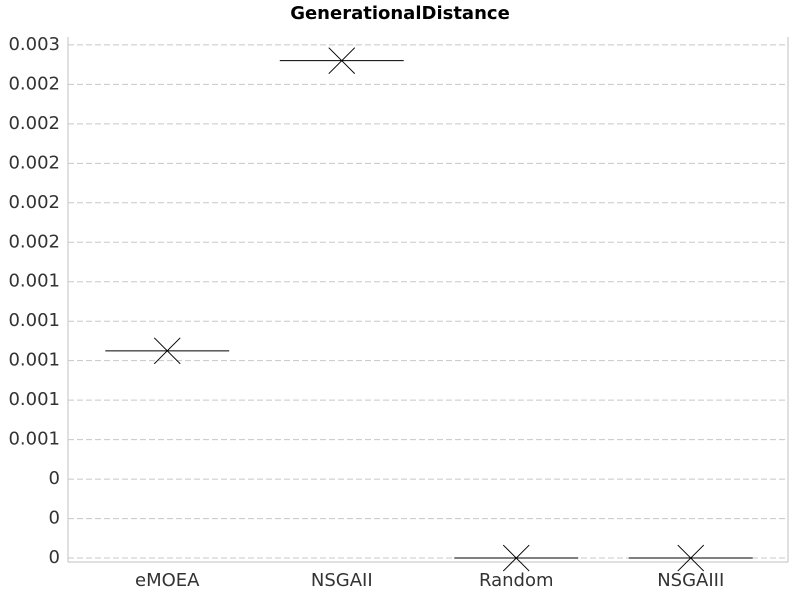  What do you see at coordinates (400, 13) in the screenshot?
I see `chart-title: GenerationalDistance` at bounding box center [400, 13].